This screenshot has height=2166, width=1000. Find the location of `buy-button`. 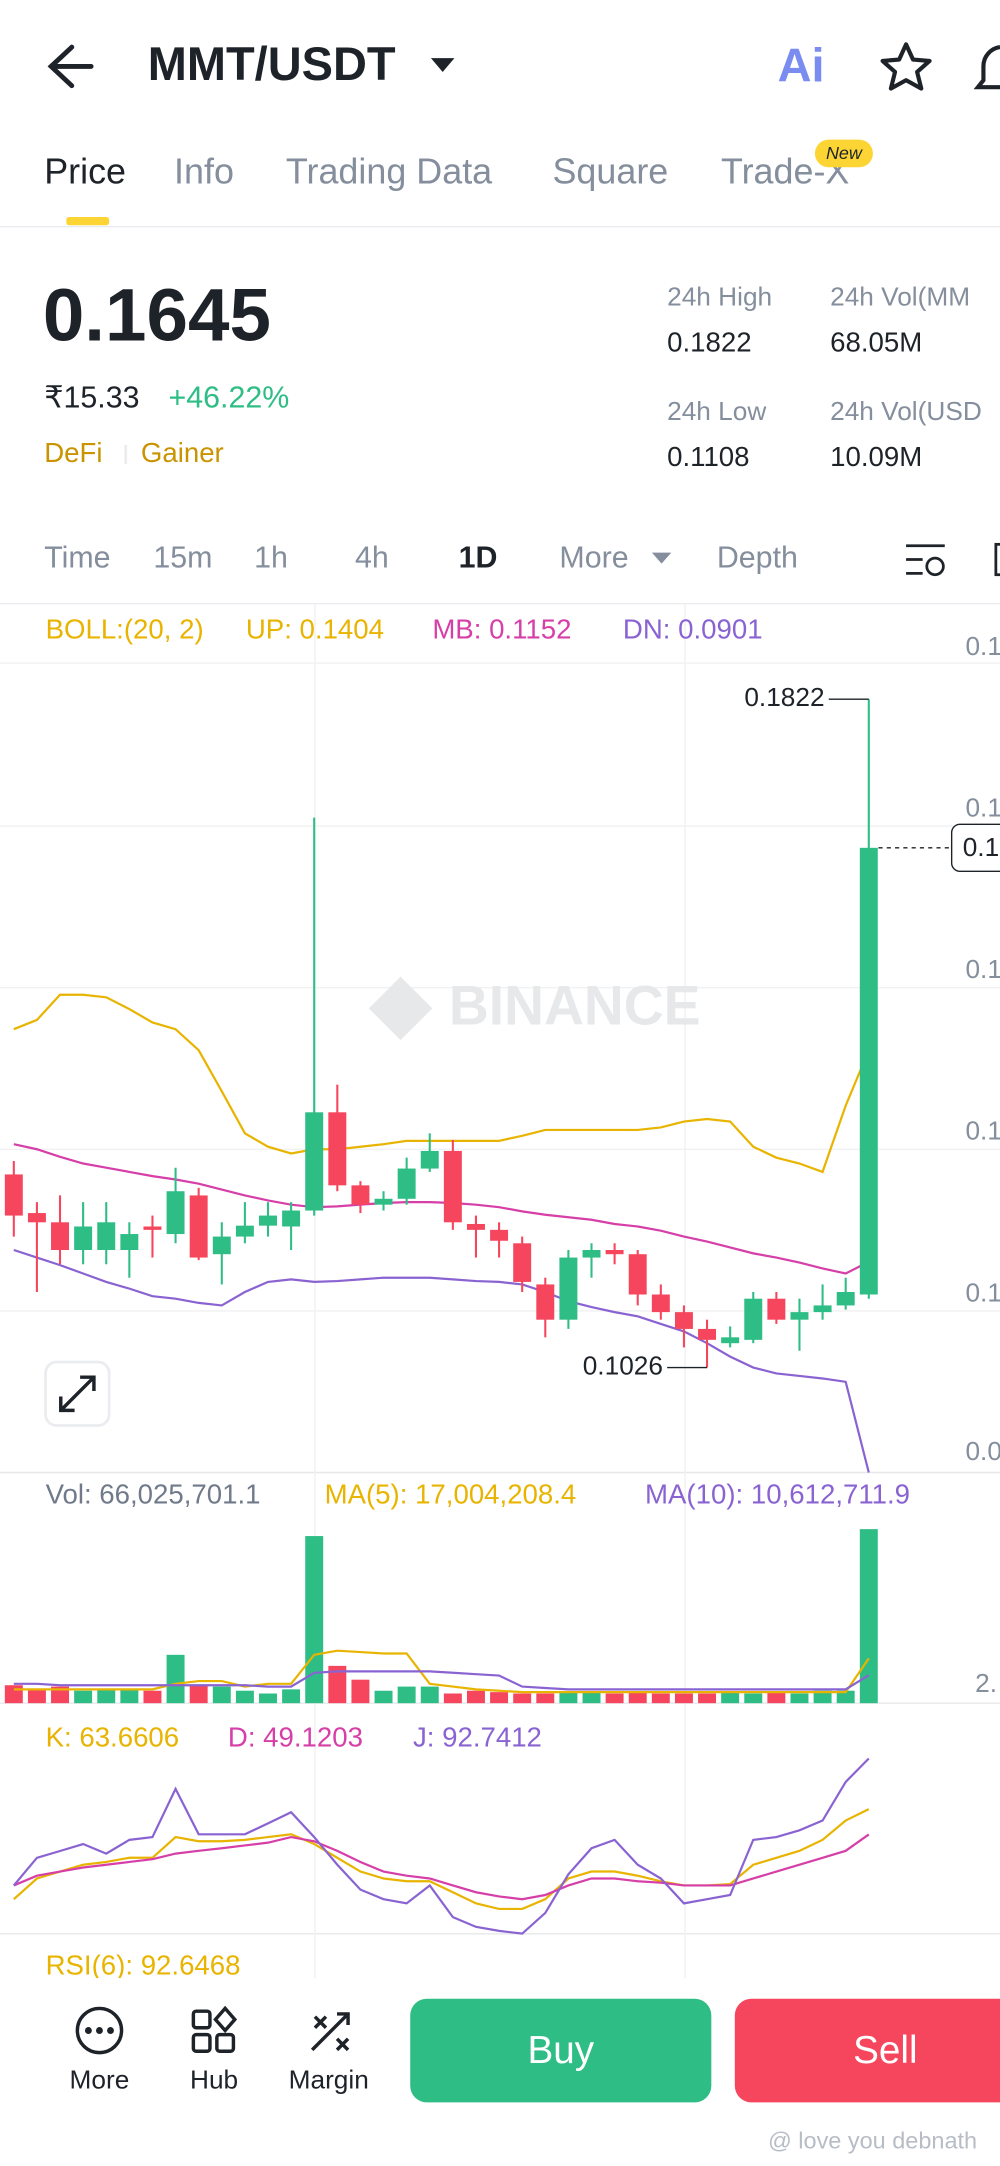

buy-button is located at coordinates (561, 2050).